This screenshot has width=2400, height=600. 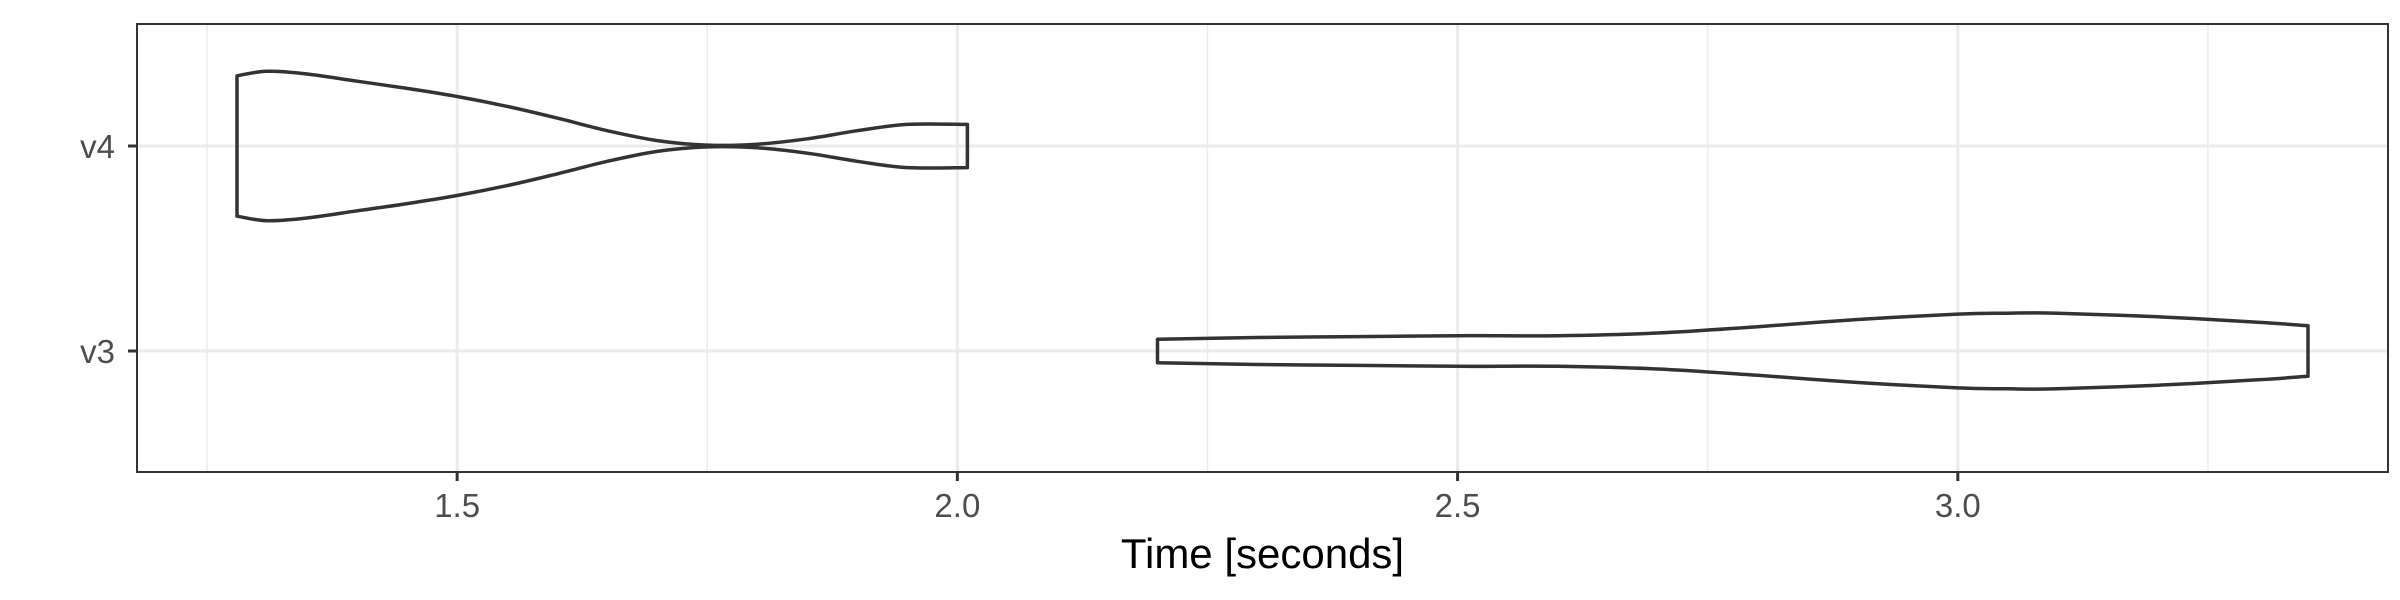 I want to click on x-tick-label: 2.0, so click(x=957, y=505).